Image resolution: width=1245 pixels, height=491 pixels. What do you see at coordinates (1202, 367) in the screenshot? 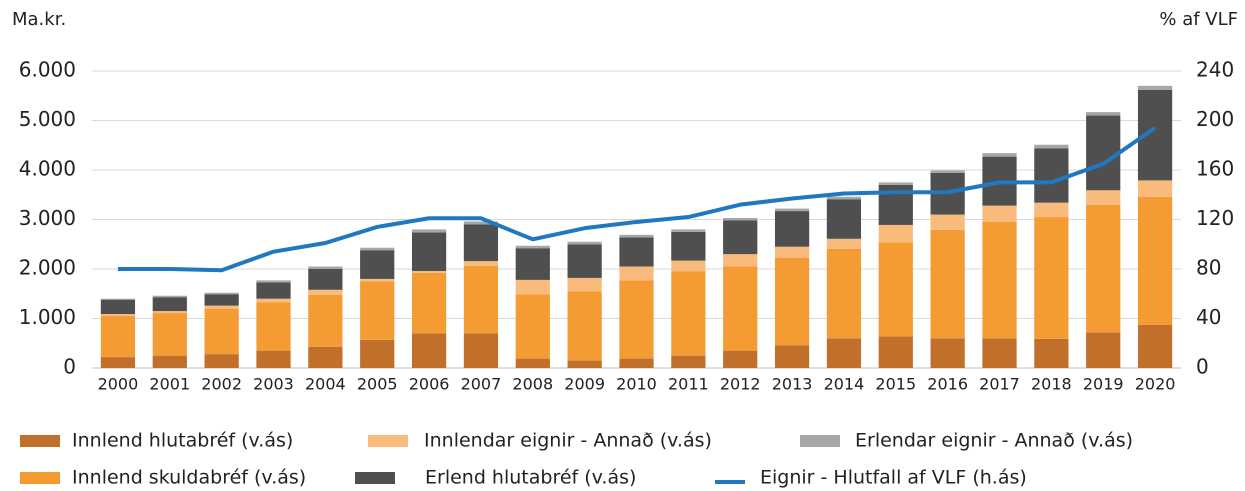
I see `y2-tick-label: 0` at bounding box center [1202, 367].